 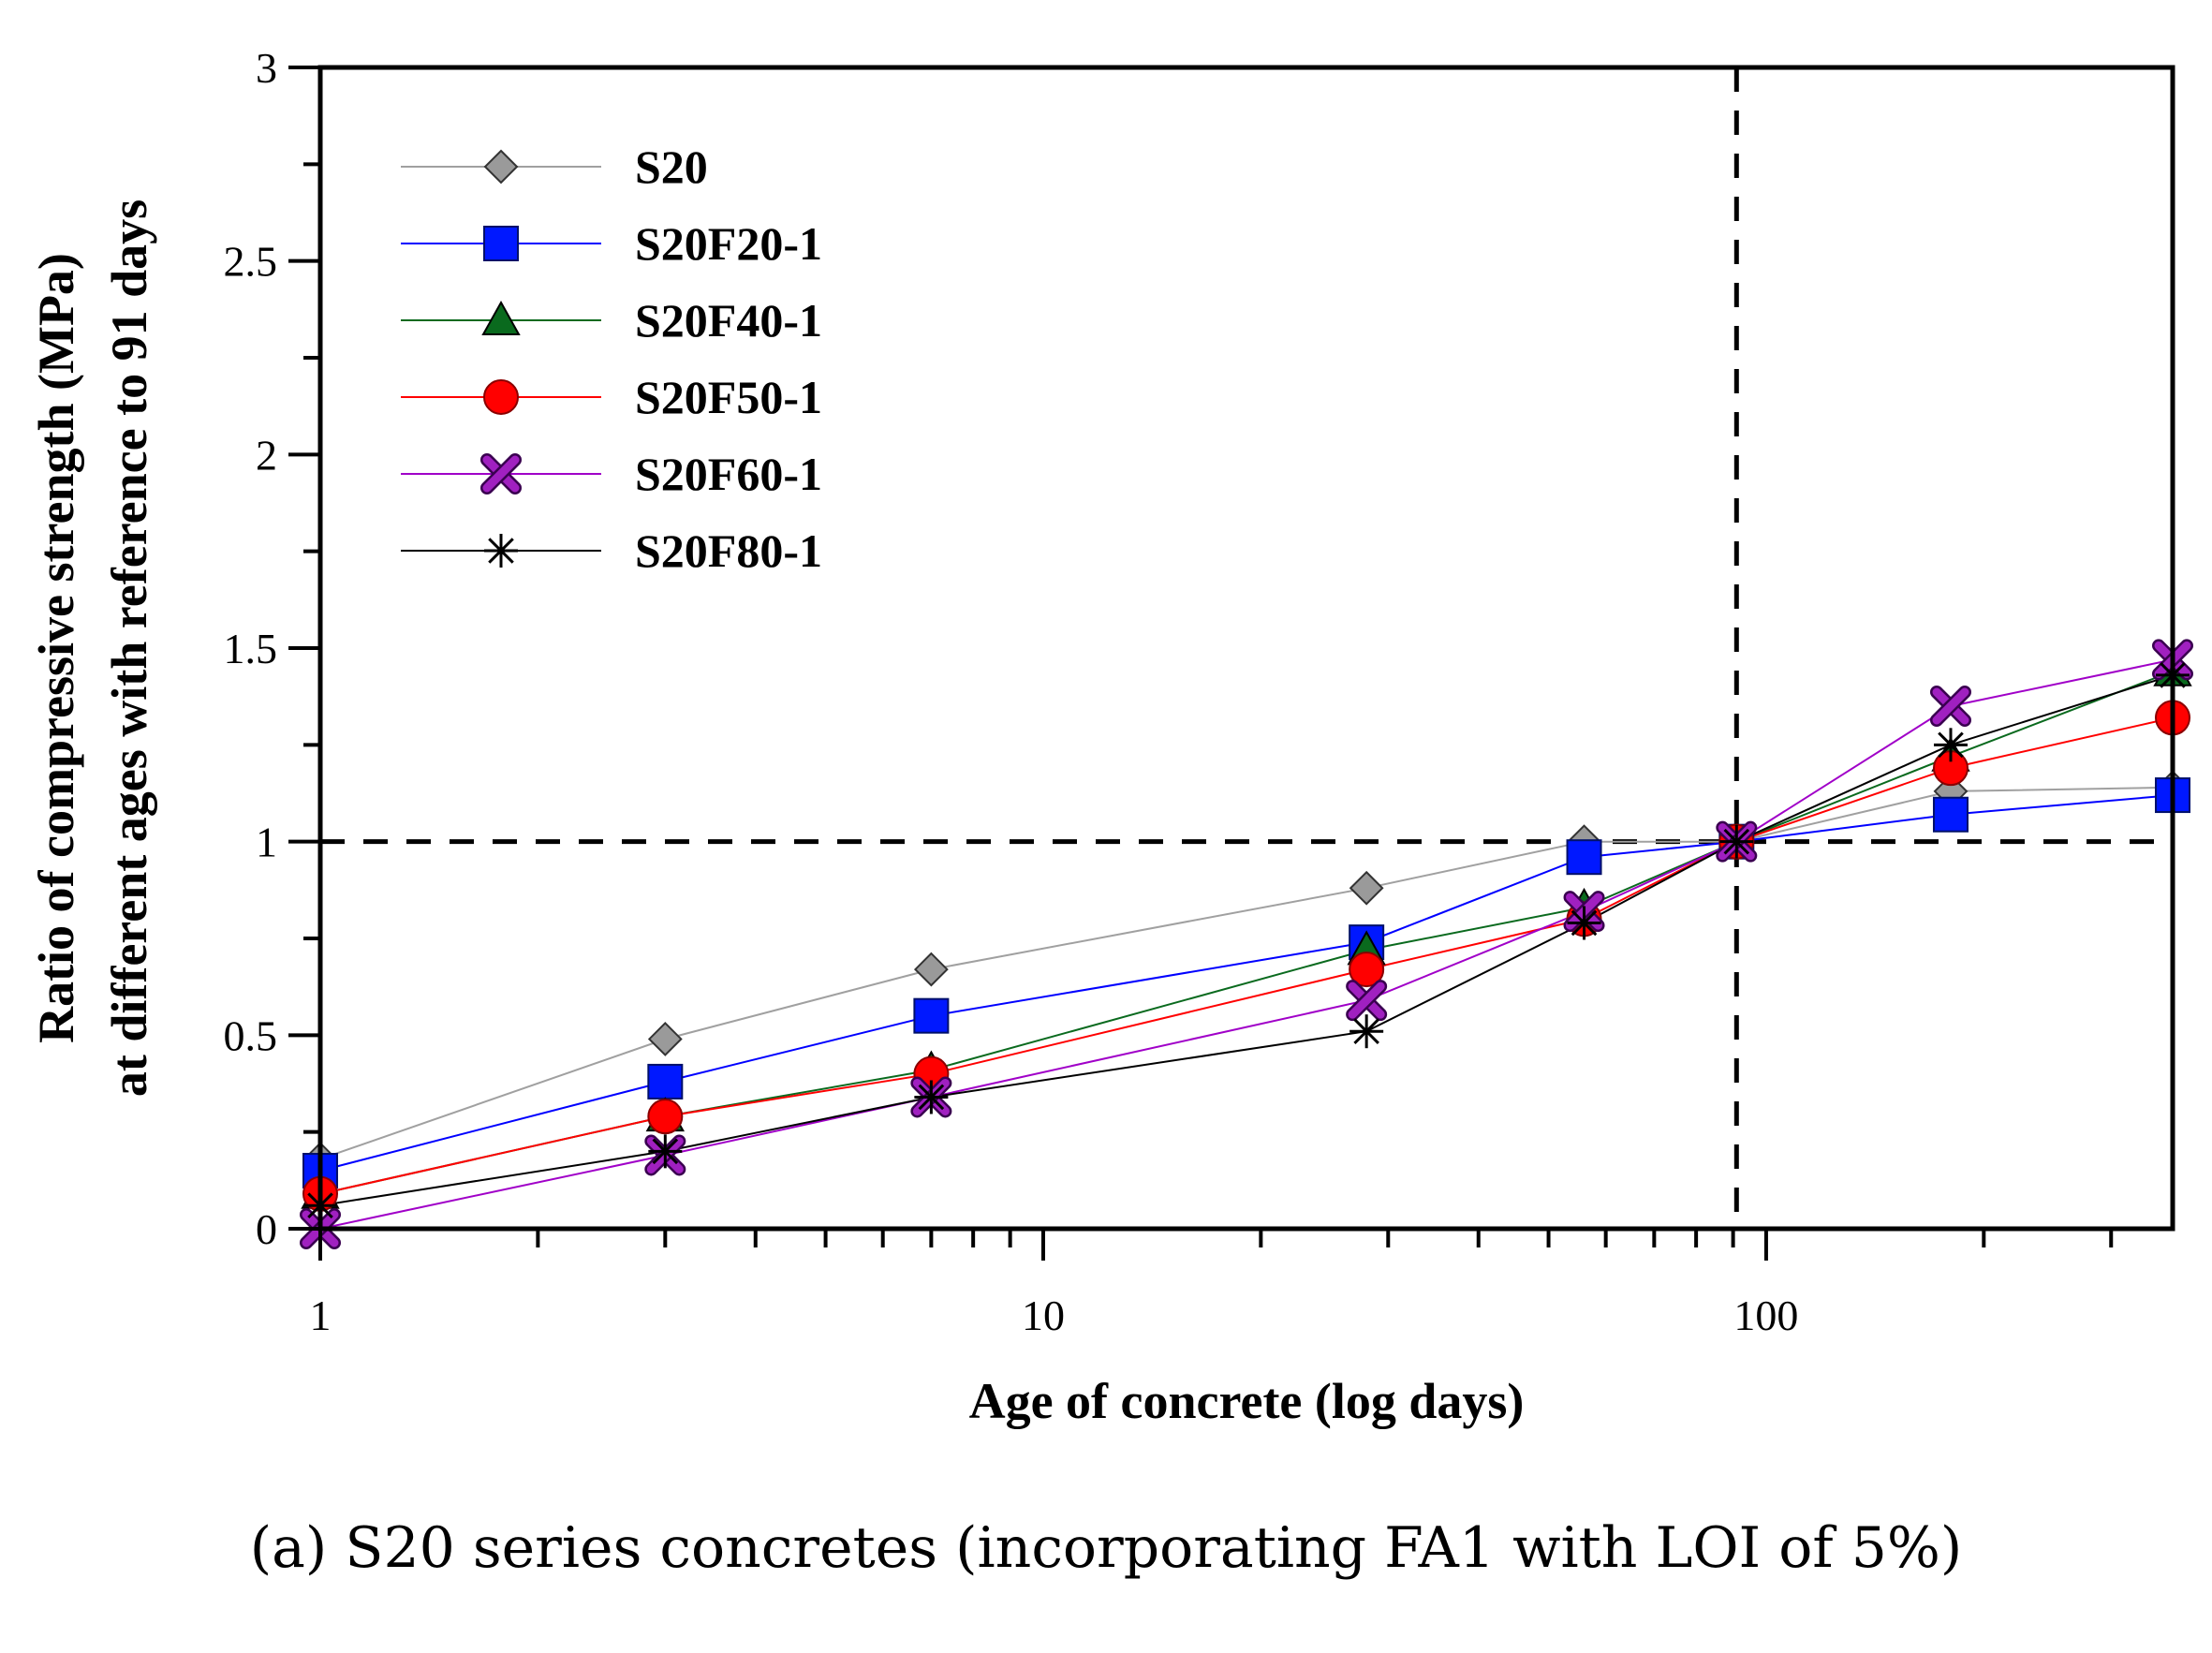 What do you see at coordinates (266, 68) in the screenshot?
I see `y-tick-label: 3` at bounding box center [266, 68].